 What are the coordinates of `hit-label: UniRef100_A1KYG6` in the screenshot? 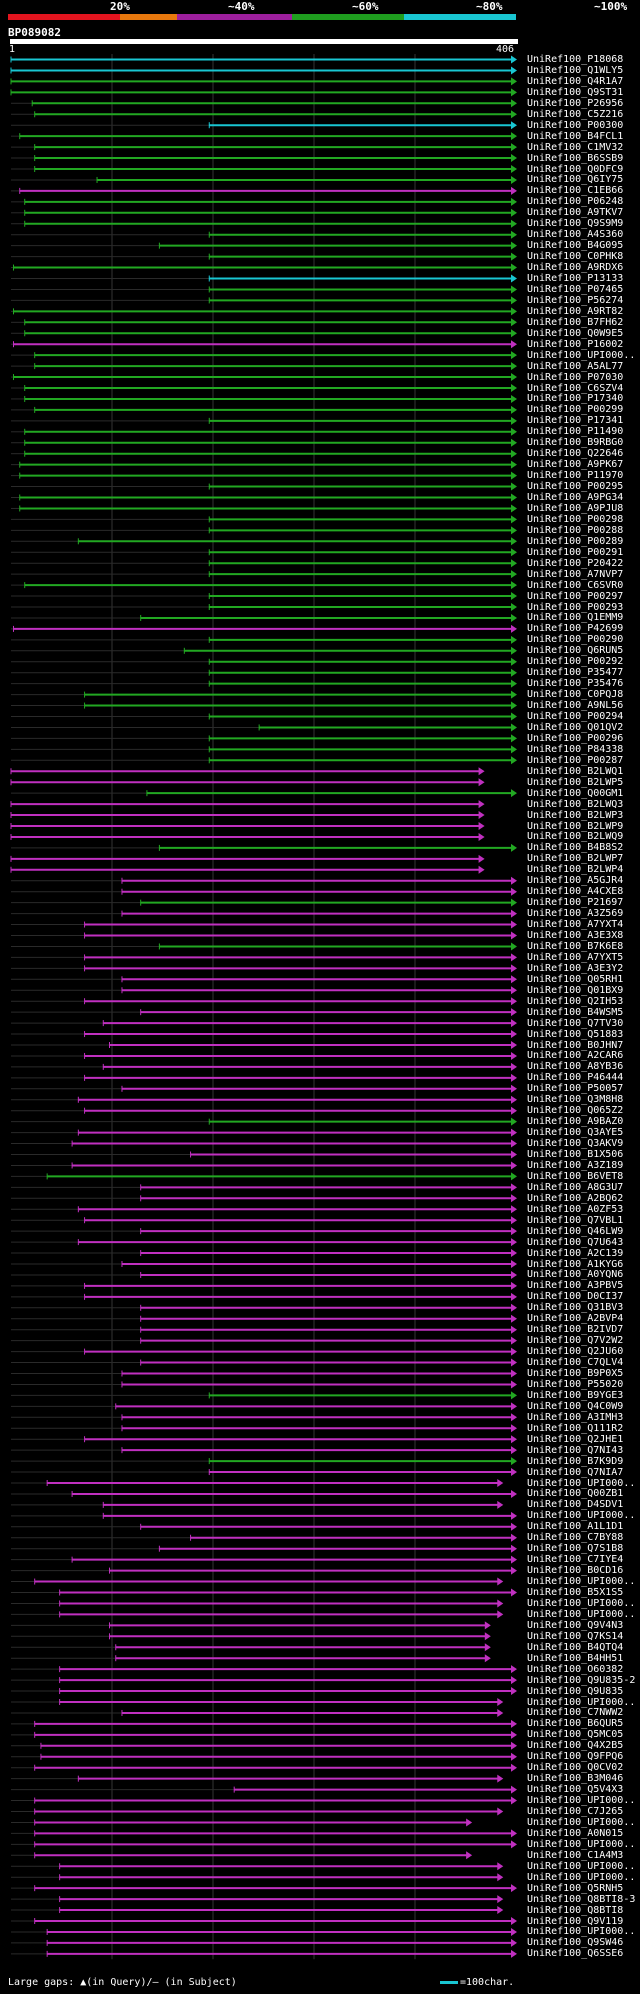 It's located at (575, 1264).